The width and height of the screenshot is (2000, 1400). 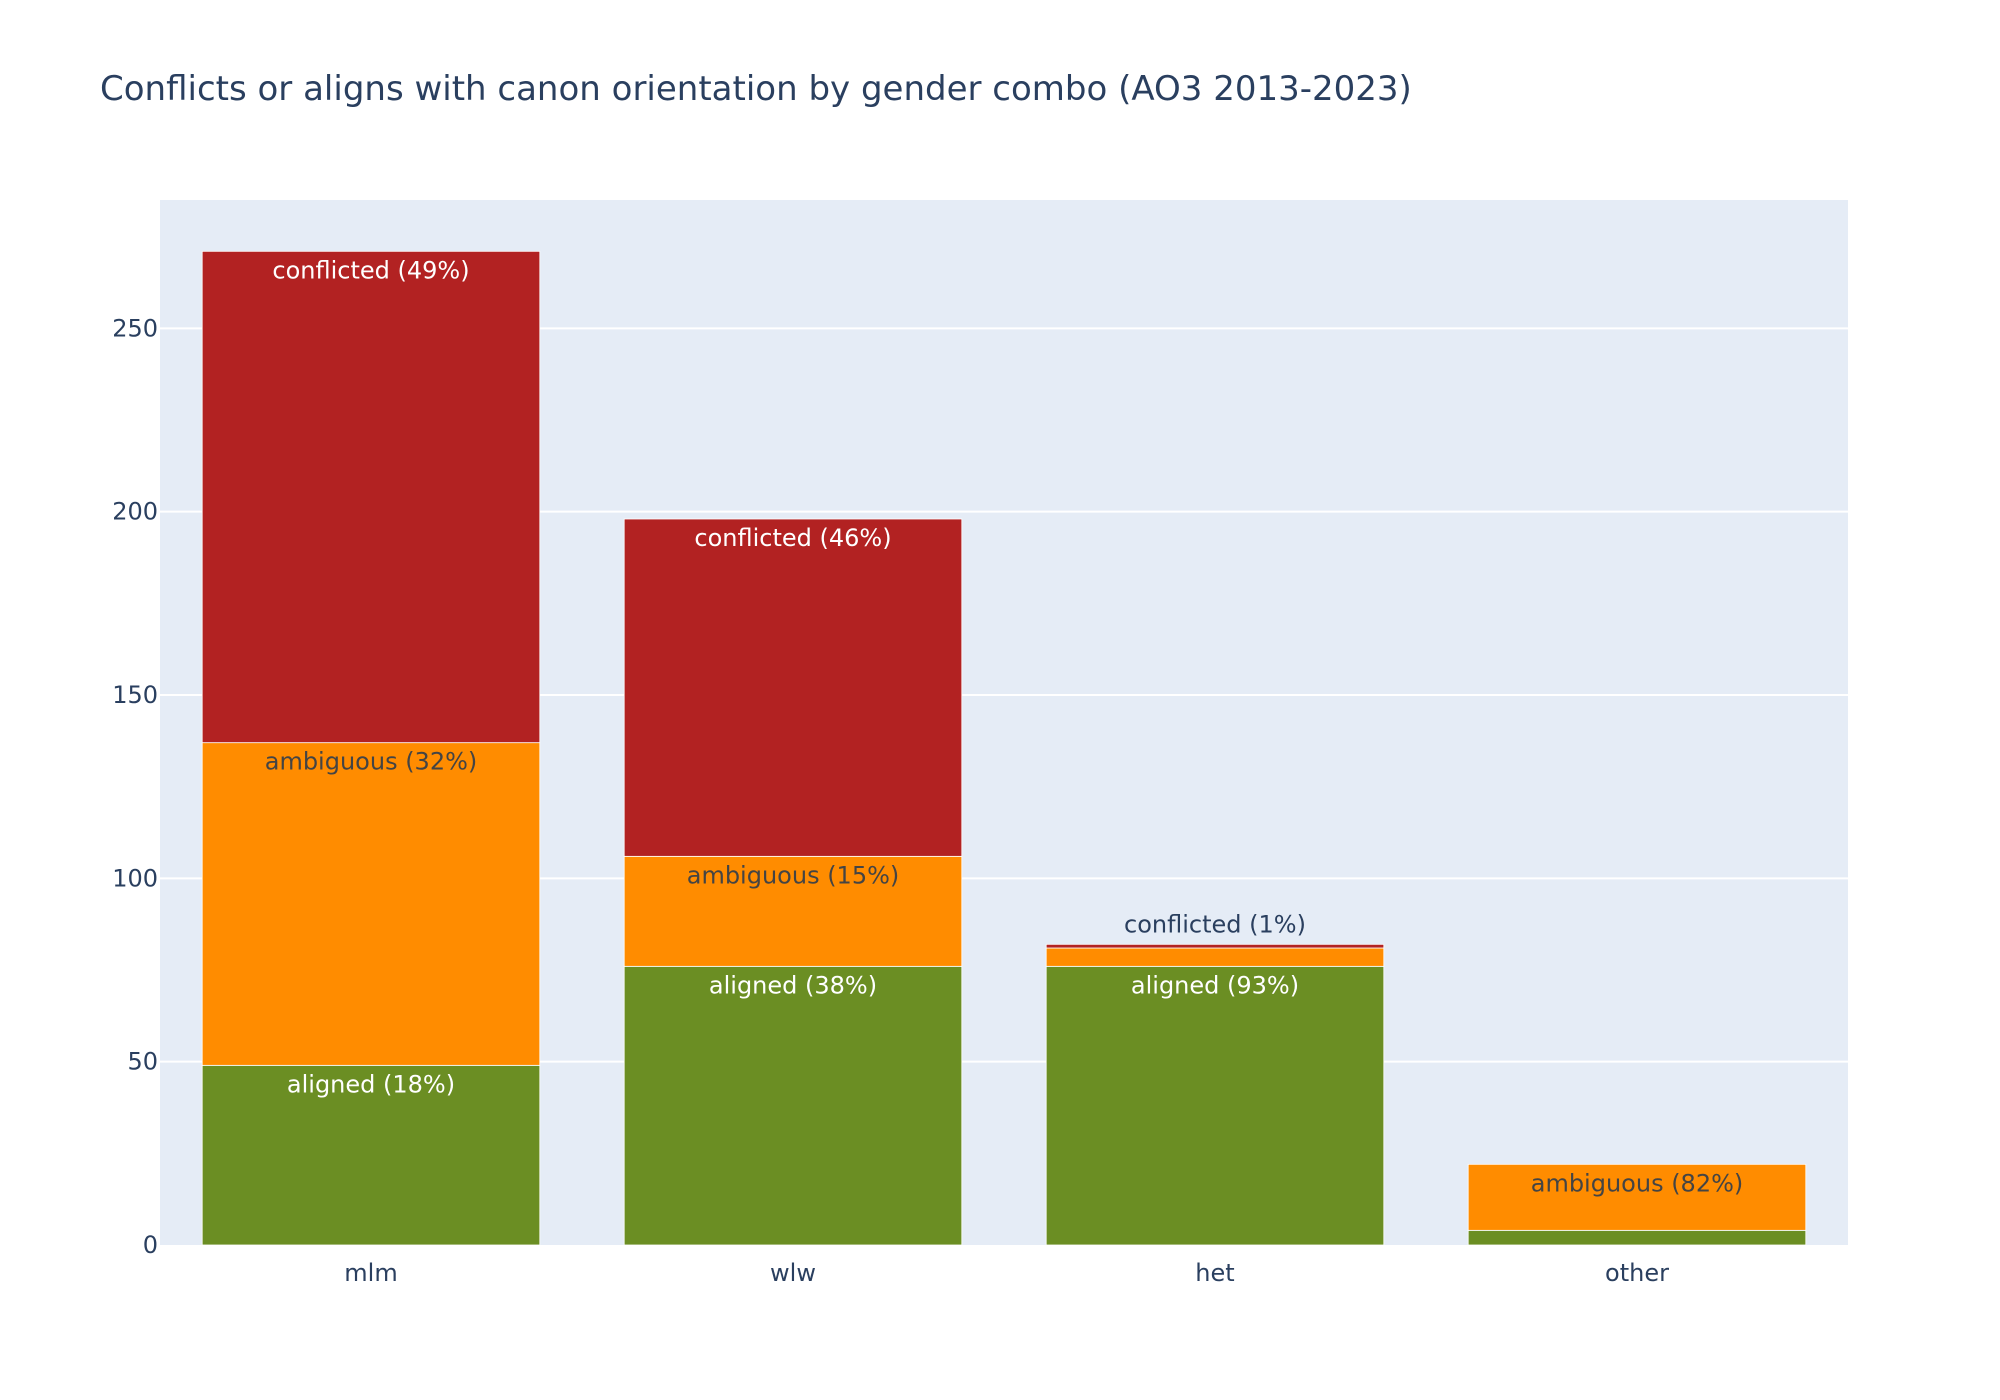 I want to click on y-tick-label: 100, so click(x=135, y=878).